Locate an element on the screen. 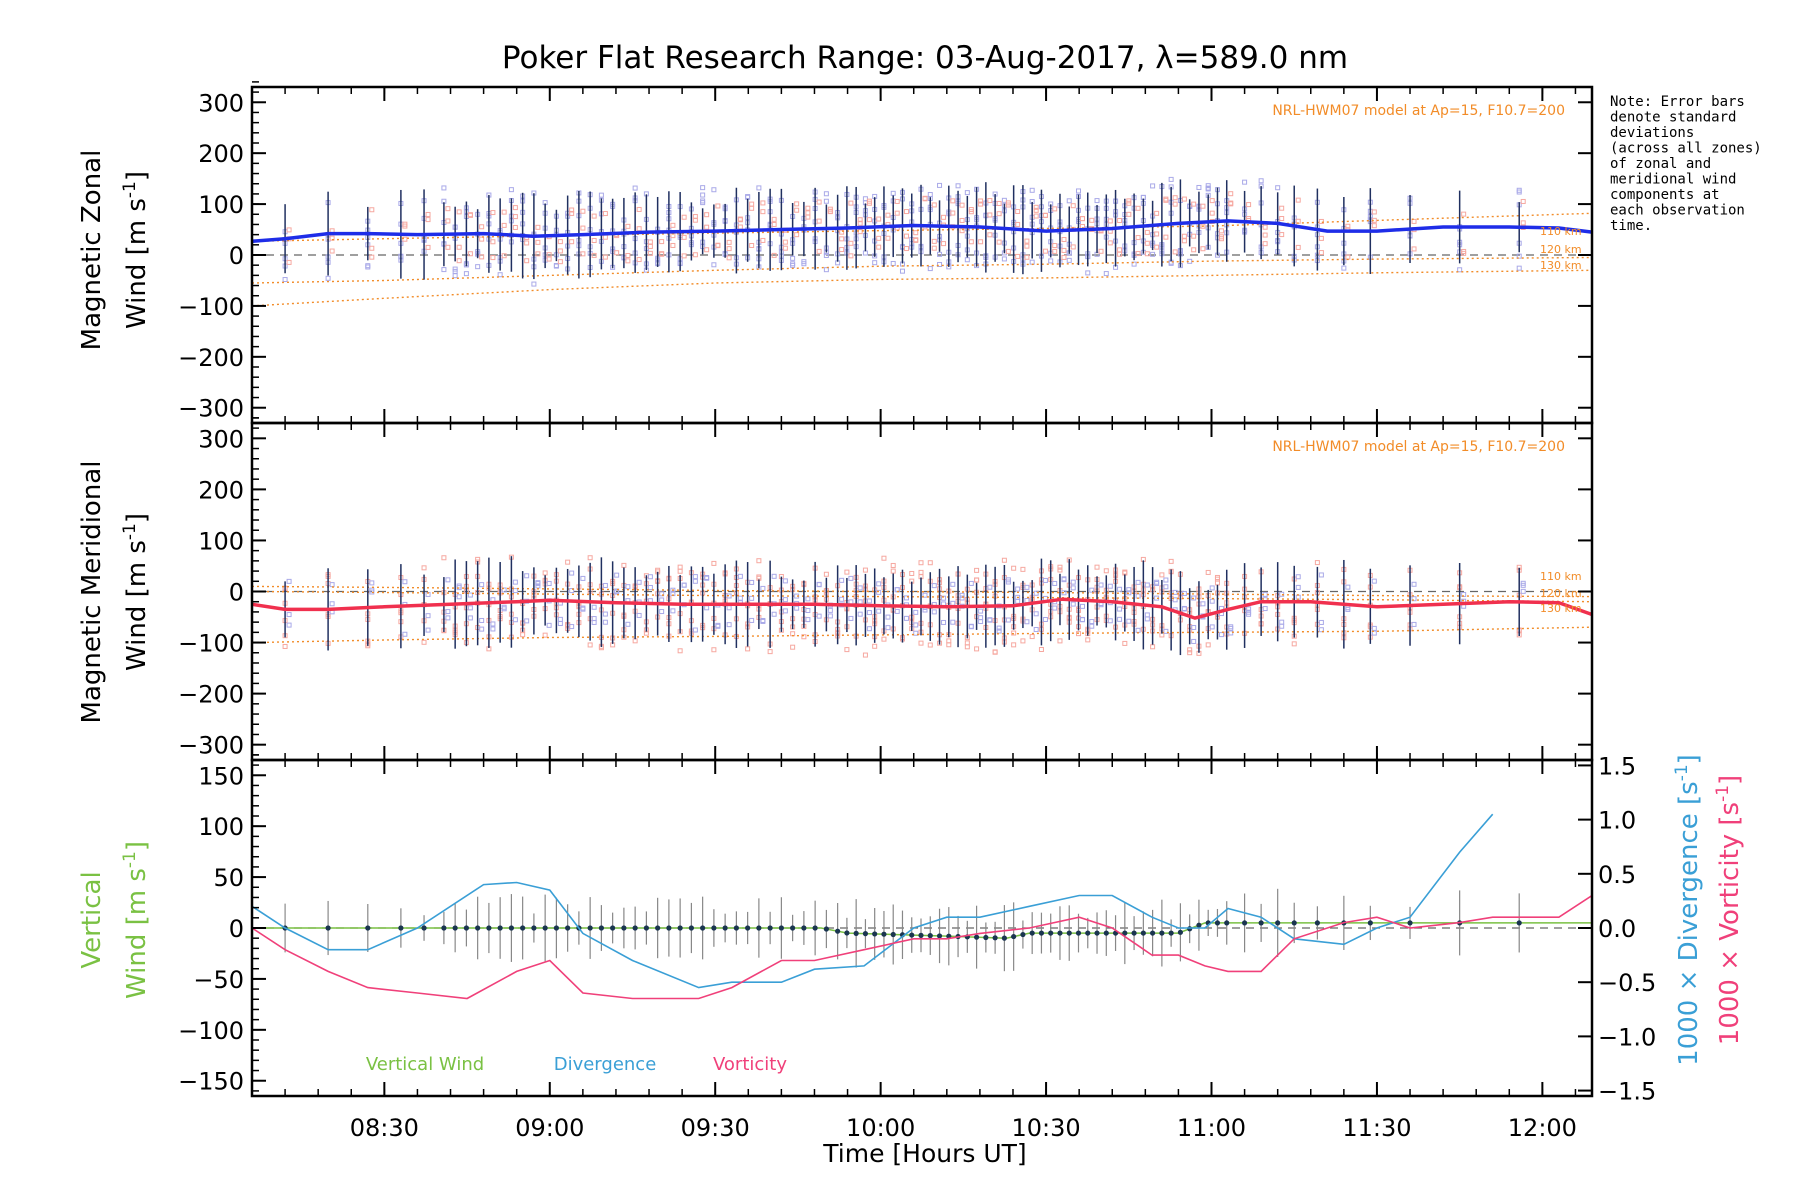 Image resolution: width=1800 pixels, height=1200 pixels. y-tick-label: 0 is located at coordinates (236, 929).